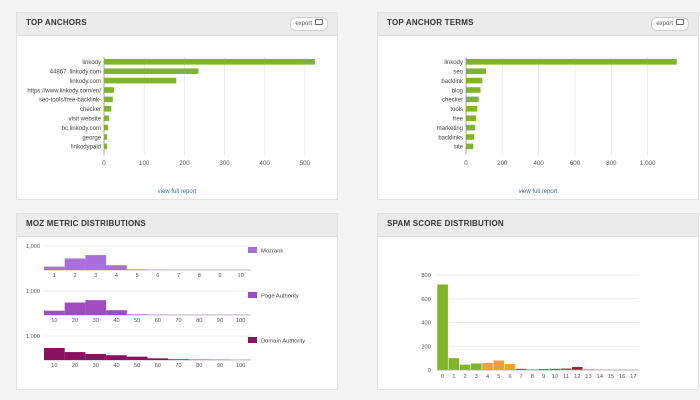 The width and height of the screenshot is (700, 400). Describe the element at coordinates (177, 225) in the screenshot. I see `panel-header: MOZ METRIC DISTRIBUTIONS` at that location.